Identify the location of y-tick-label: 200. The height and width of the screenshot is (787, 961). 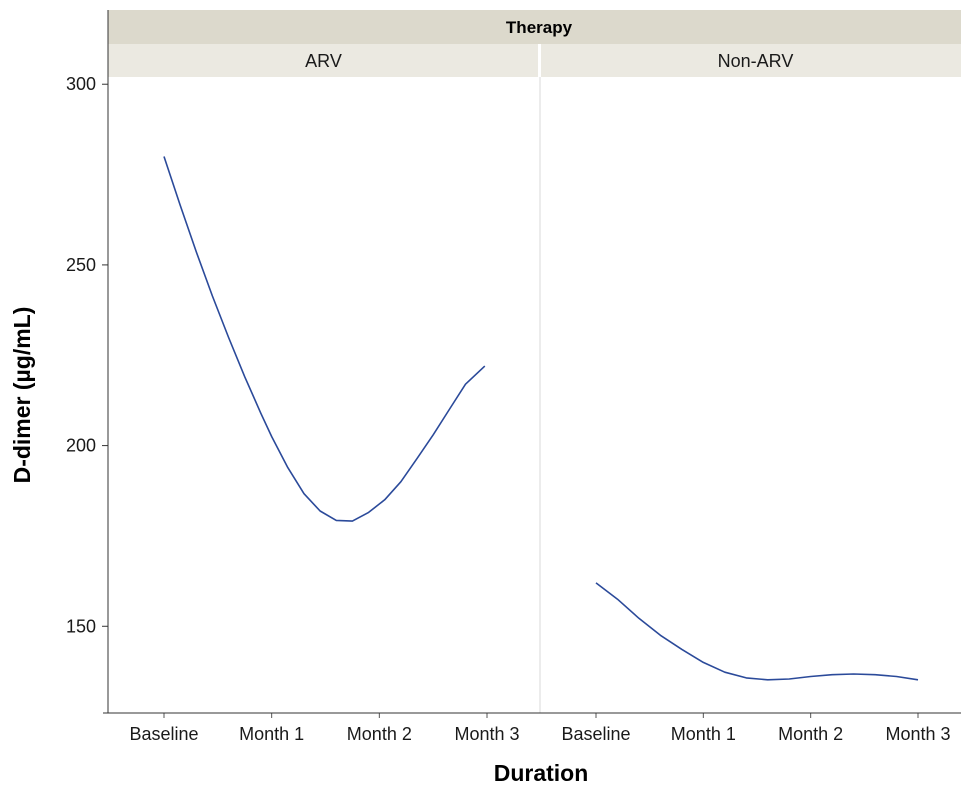
(81, 446).